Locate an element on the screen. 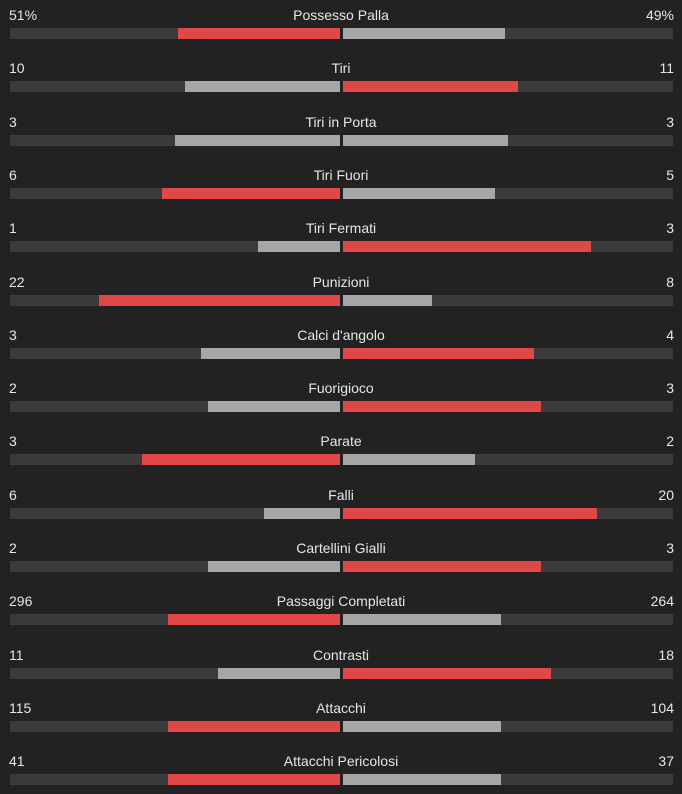 The width and height of the screenshot is (682, 794). stat-row: 6 Tiri Fuori 5 is located at coordinates (341, 182).